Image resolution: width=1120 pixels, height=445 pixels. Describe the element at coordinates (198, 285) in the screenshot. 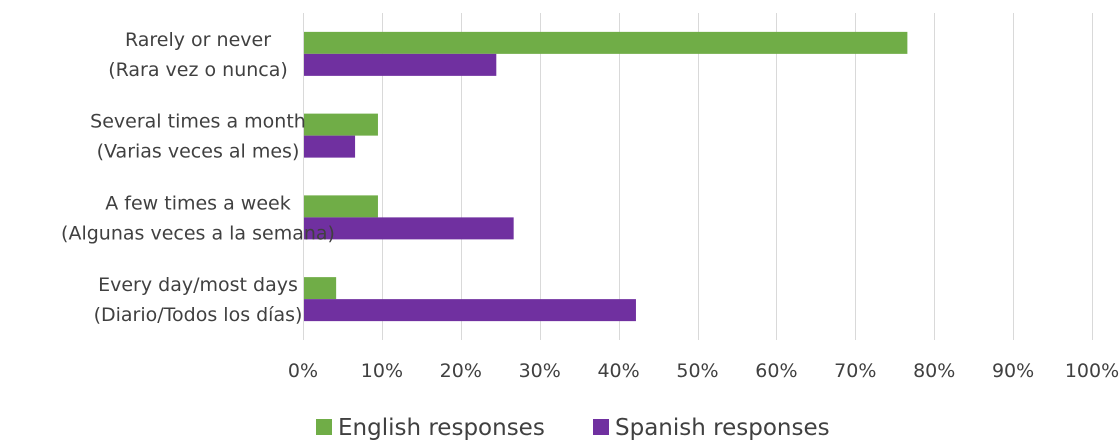

I see `category-label: Every day/most days` at that location.